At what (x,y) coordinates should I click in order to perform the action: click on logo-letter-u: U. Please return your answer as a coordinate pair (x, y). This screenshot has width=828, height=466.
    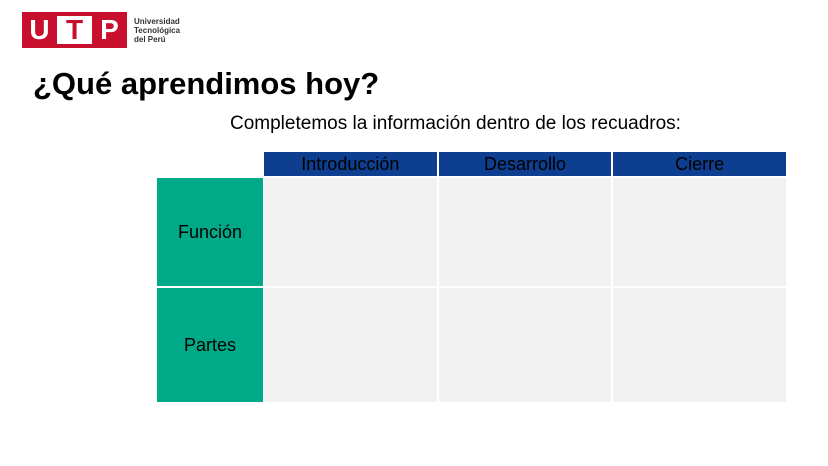
    Looking at the image, I should click on (39, 29).